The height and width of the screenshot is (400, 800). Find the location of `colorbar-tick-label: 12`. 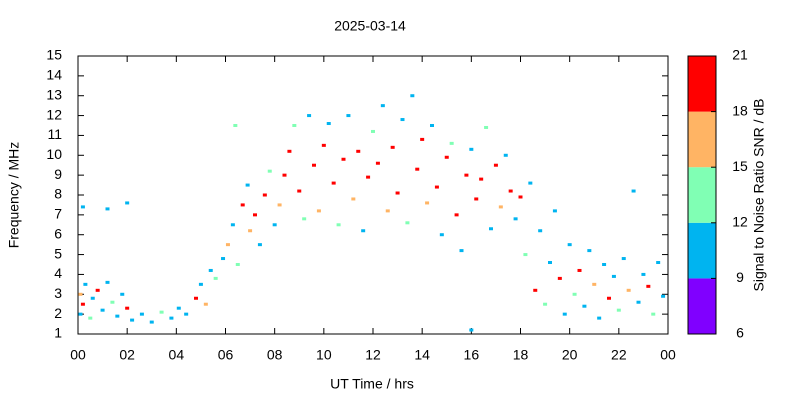

colorbar-tick-label: 12 is located at coordinates (740, 222).